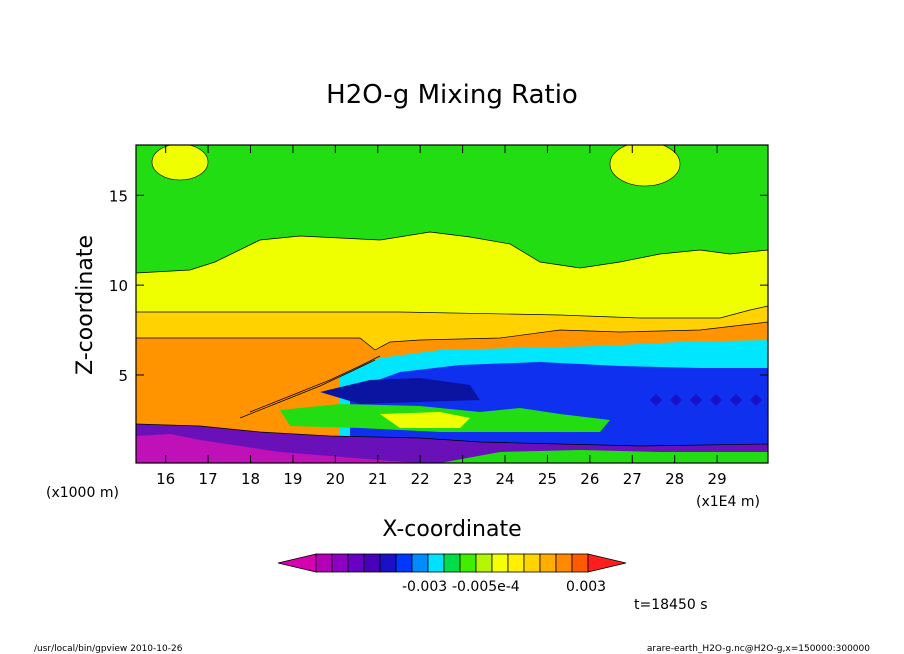 This screenshot has height=654, width=904. Describe the element at coordinates (452, 95) in the screenshot. I see `chart-title: H2O-g Mixing Ratio` at that location.